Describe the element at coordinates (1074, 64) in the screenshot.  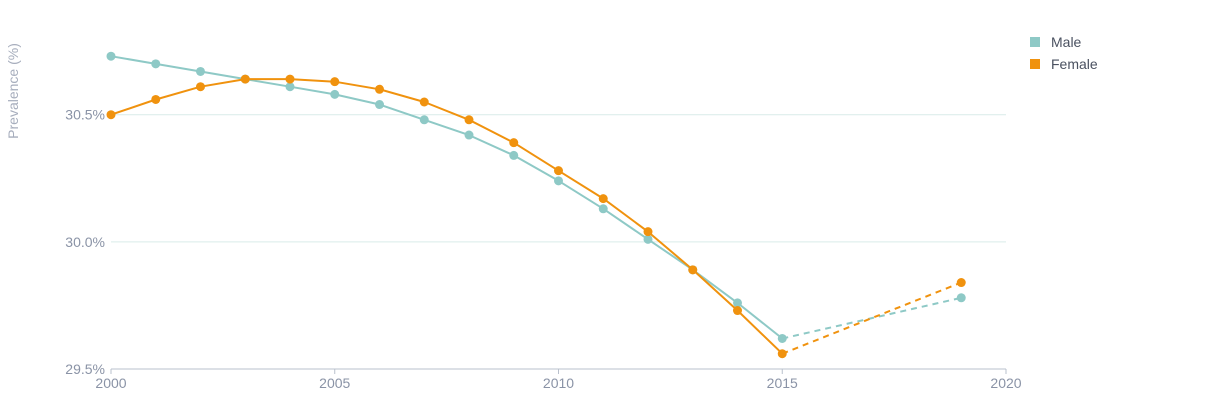
I see `legend-label: Female` at that location.